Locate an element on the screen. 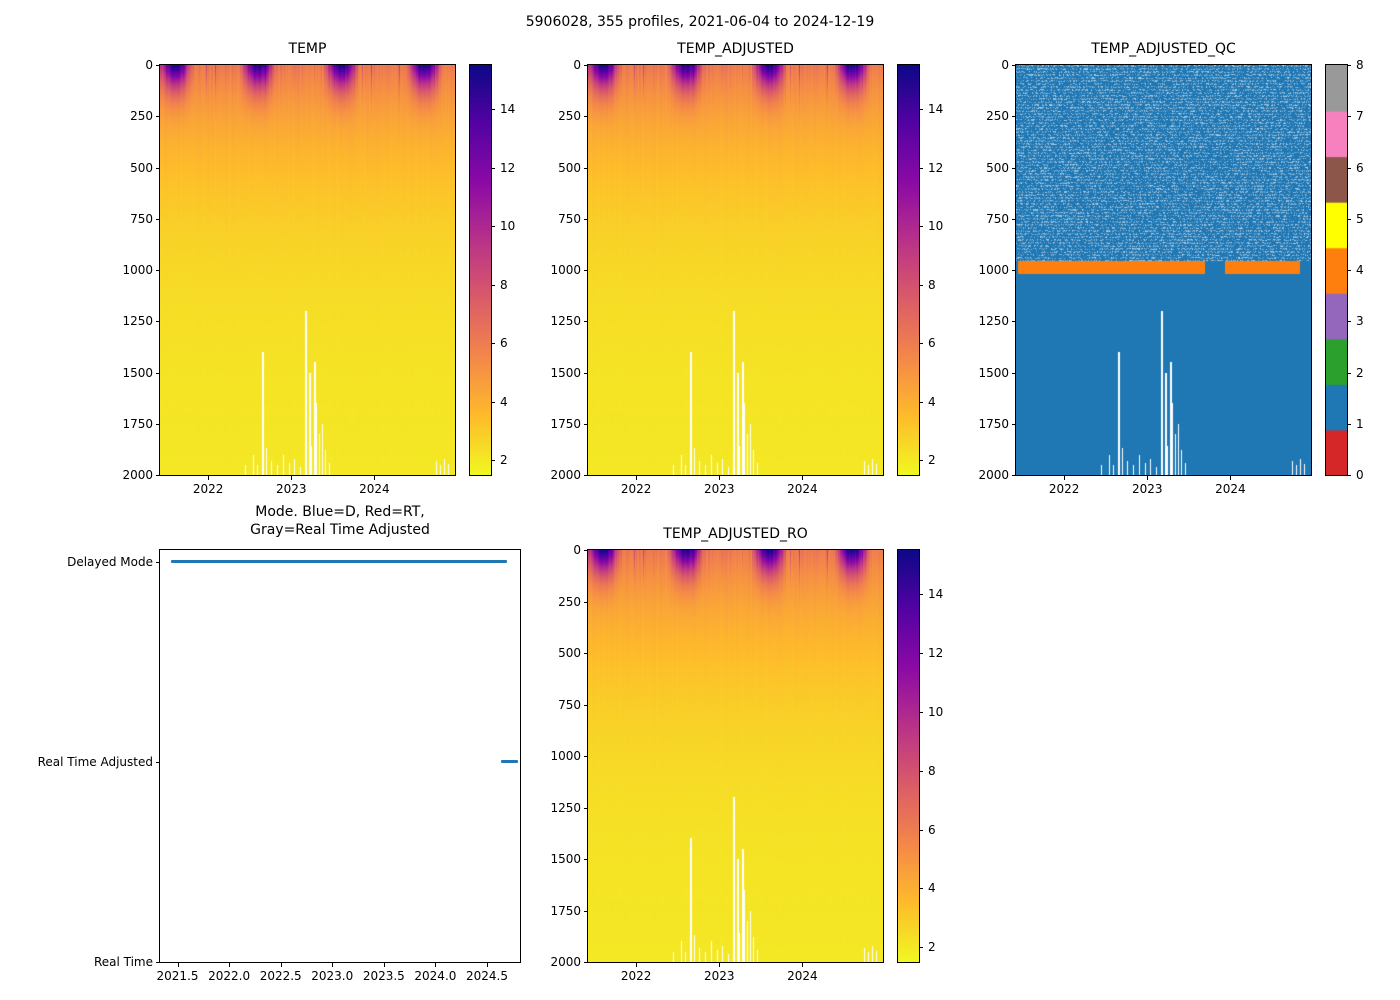  mode-axis-tick-label: Real Time Adjusted is located at coordinates (95, 762).